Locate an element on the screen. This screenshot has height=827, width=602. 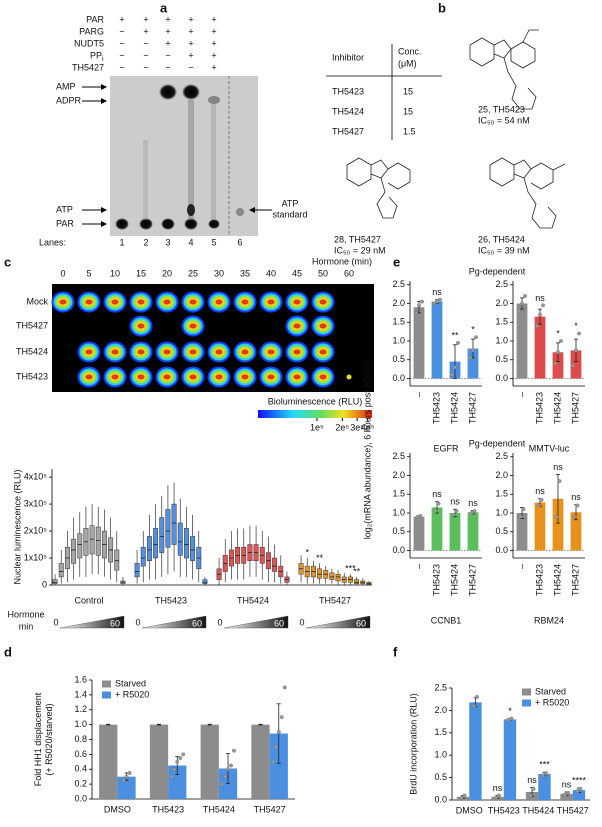
x-tick-label: TH5427 is located at coordinates (270, 809).